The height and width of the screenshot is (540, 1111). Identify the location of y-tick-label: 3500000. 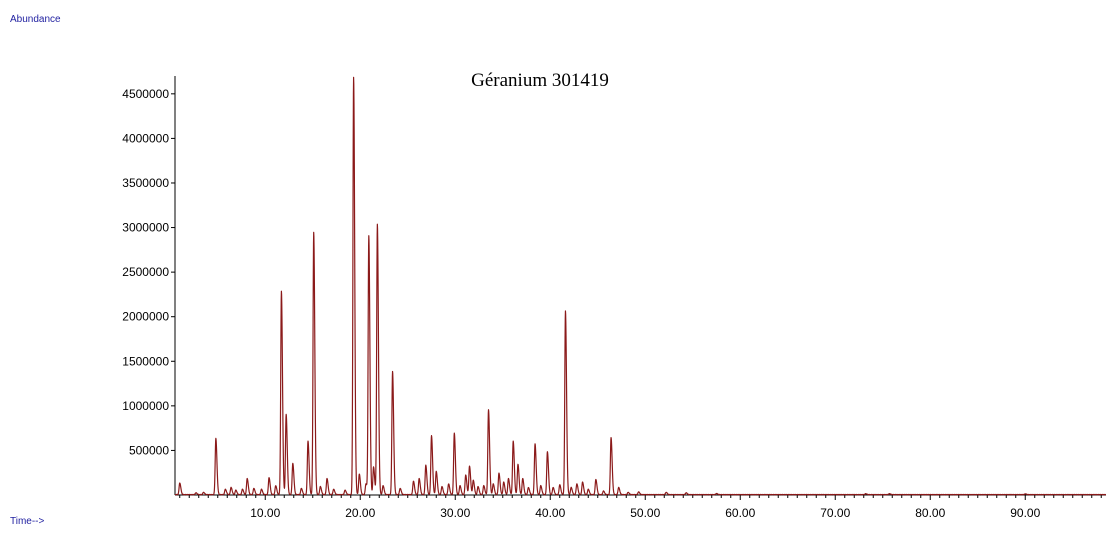
(145, 183).